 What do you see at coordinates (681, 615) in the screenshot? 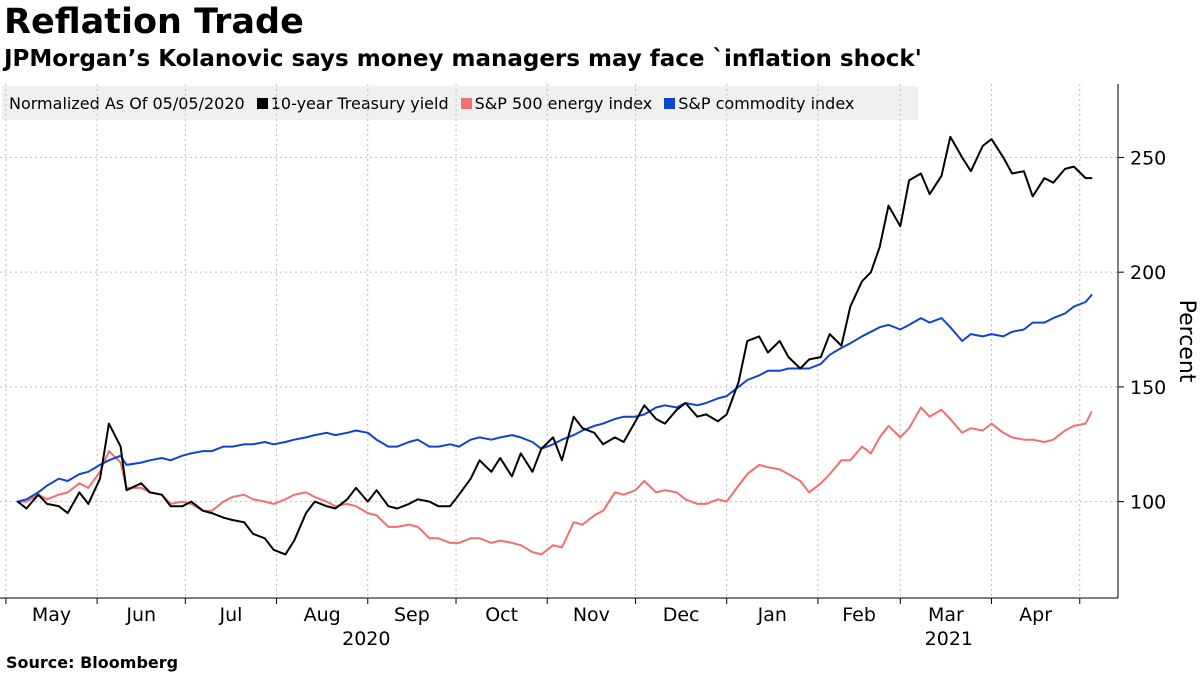
I see `x-tick-label: Dec` at bounding box center [681, 615].